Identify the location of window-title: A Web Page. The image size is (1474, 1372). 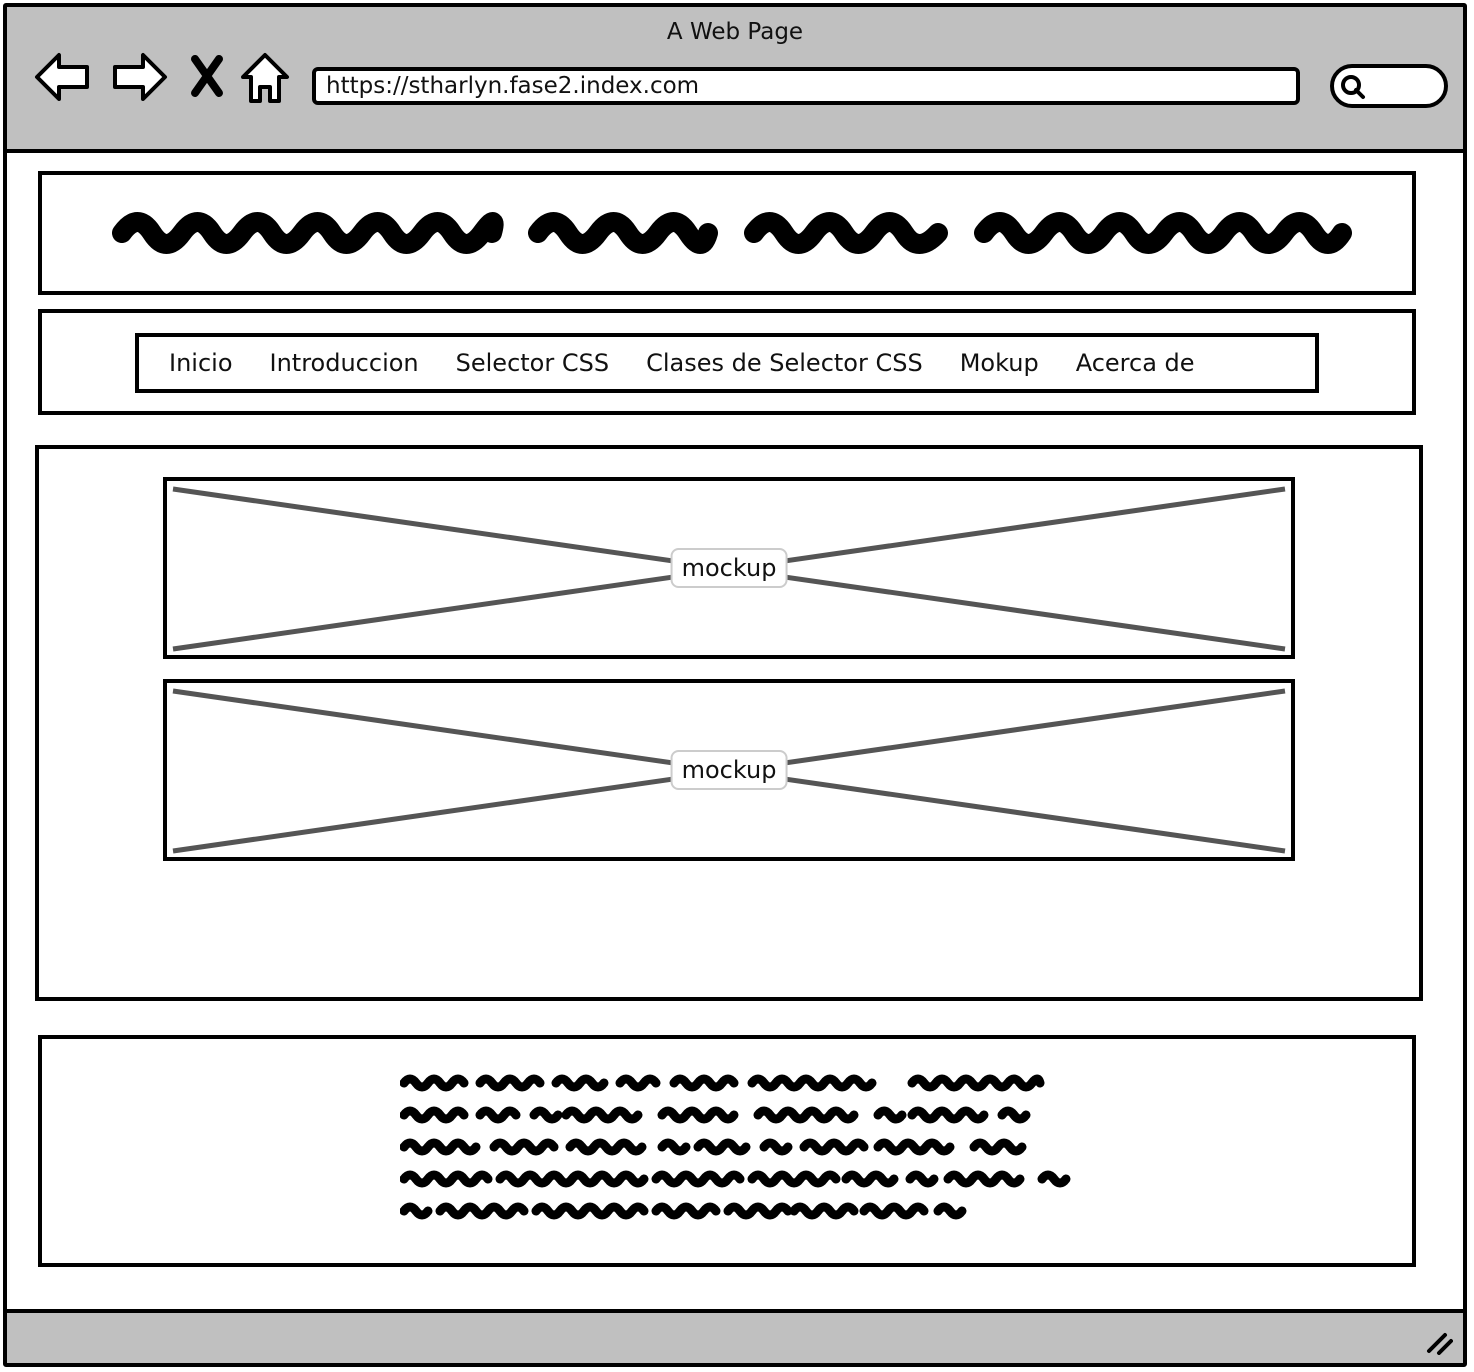
(735, 32).